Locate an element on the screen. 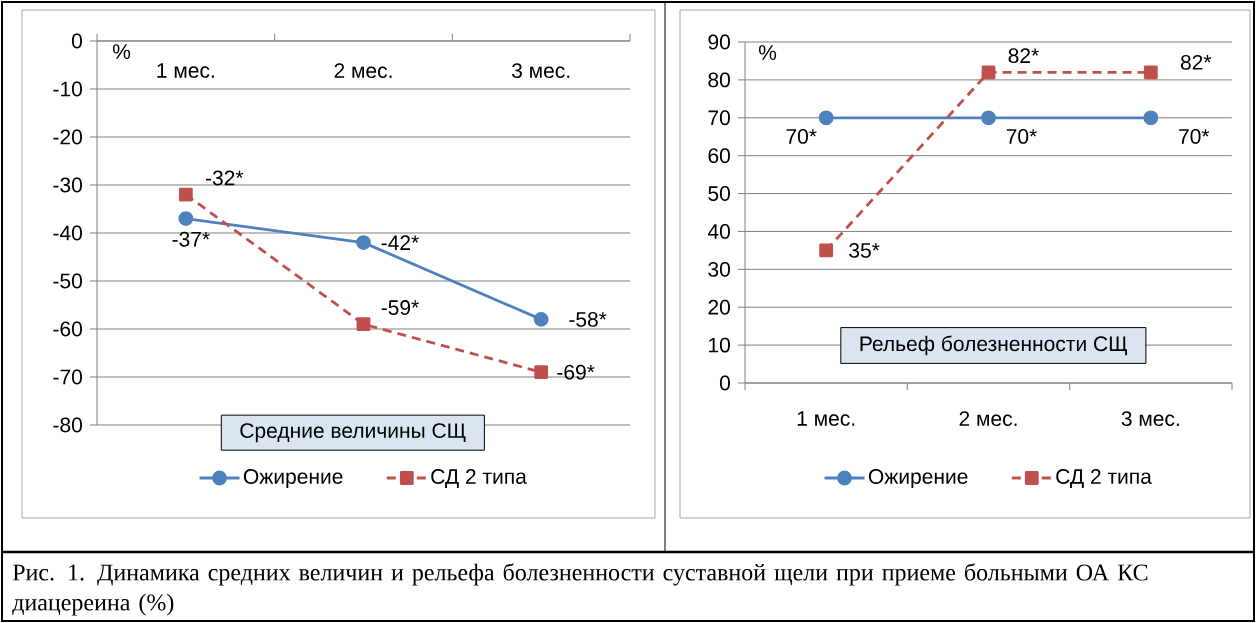 Image resolution: width=1256 pixels, height=623 pixels. y-tick-label: 80 is located at coordinates (719, 80).